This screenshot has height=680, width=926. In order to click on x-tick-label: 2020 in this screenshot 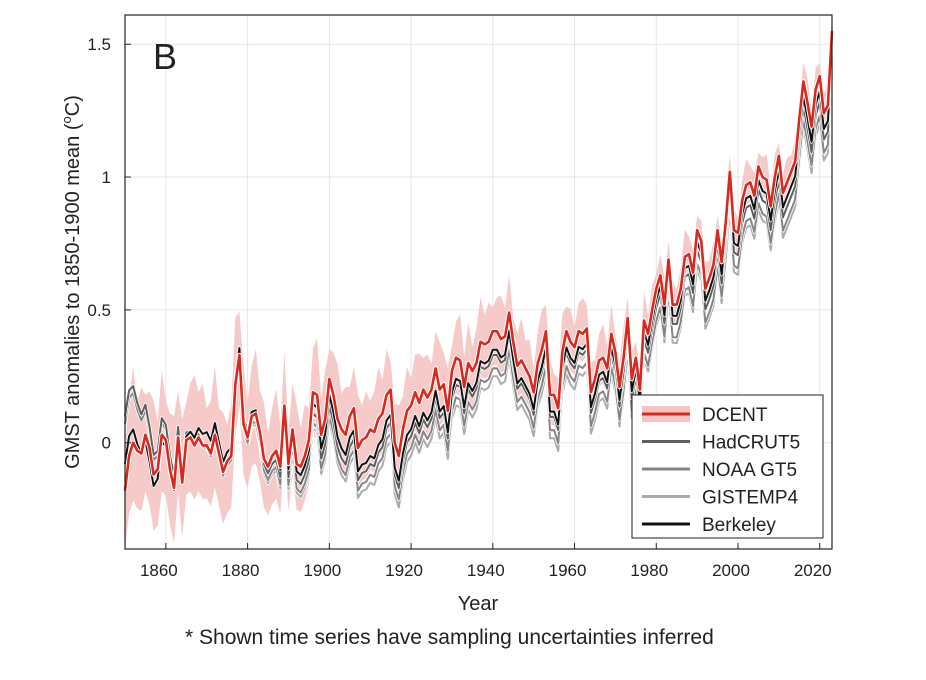, I will do `click(813, 570)`.